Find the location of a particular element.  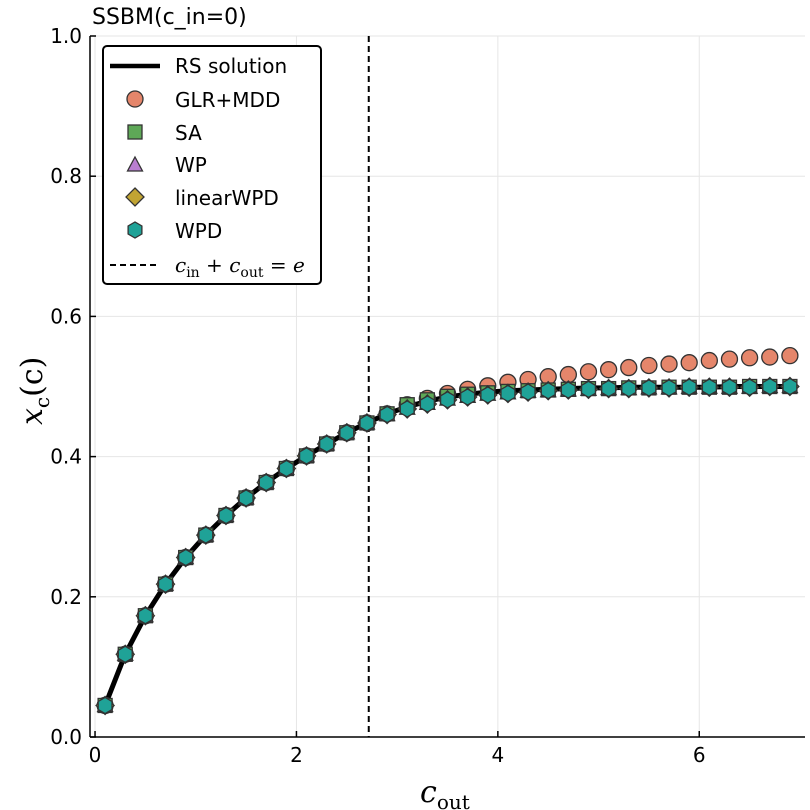

x-tick-label-0: 0 is located at coordinates (95, 755).